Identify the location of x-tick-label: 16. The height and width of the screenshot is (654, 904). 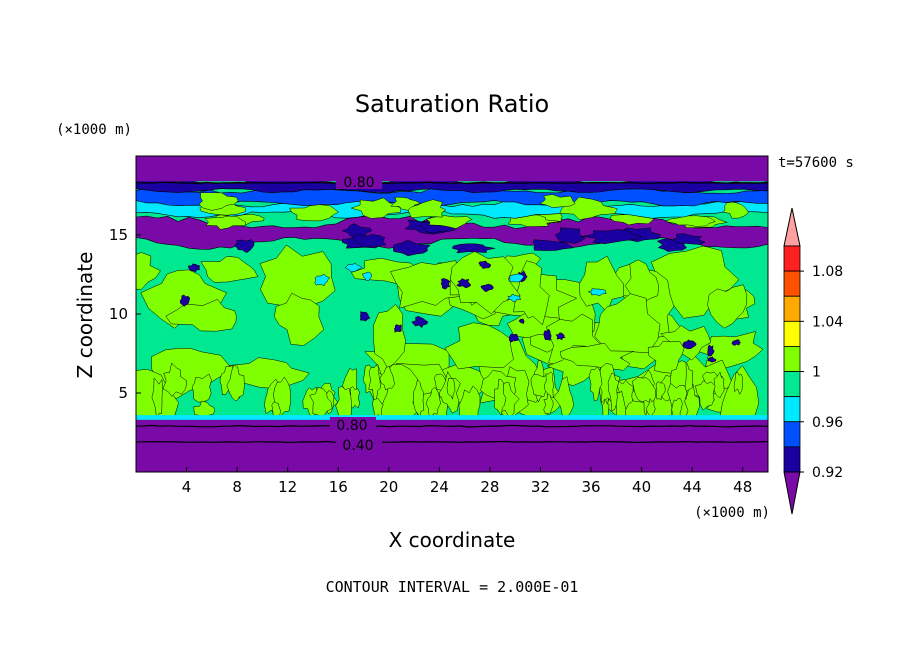
(338, 487).